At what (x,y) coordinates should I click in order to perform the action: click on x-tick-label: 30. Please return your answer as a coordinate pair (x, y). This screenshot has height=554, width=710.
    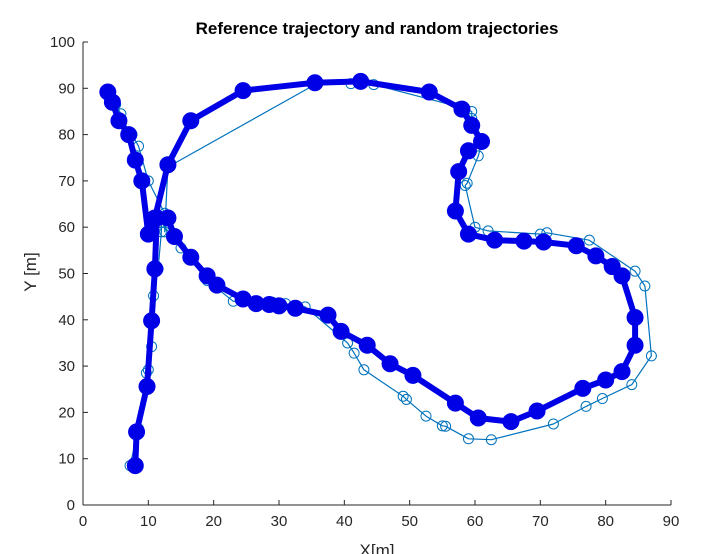
    Looking at the image, I should click on (279, 521).